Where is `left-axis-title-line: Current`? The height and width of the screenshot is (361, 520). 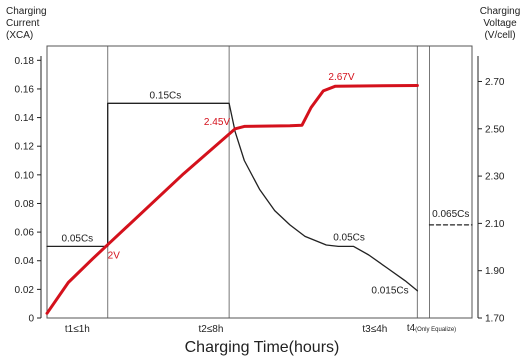
left-axis-title-line: Current is located at coordinates (23, 23).